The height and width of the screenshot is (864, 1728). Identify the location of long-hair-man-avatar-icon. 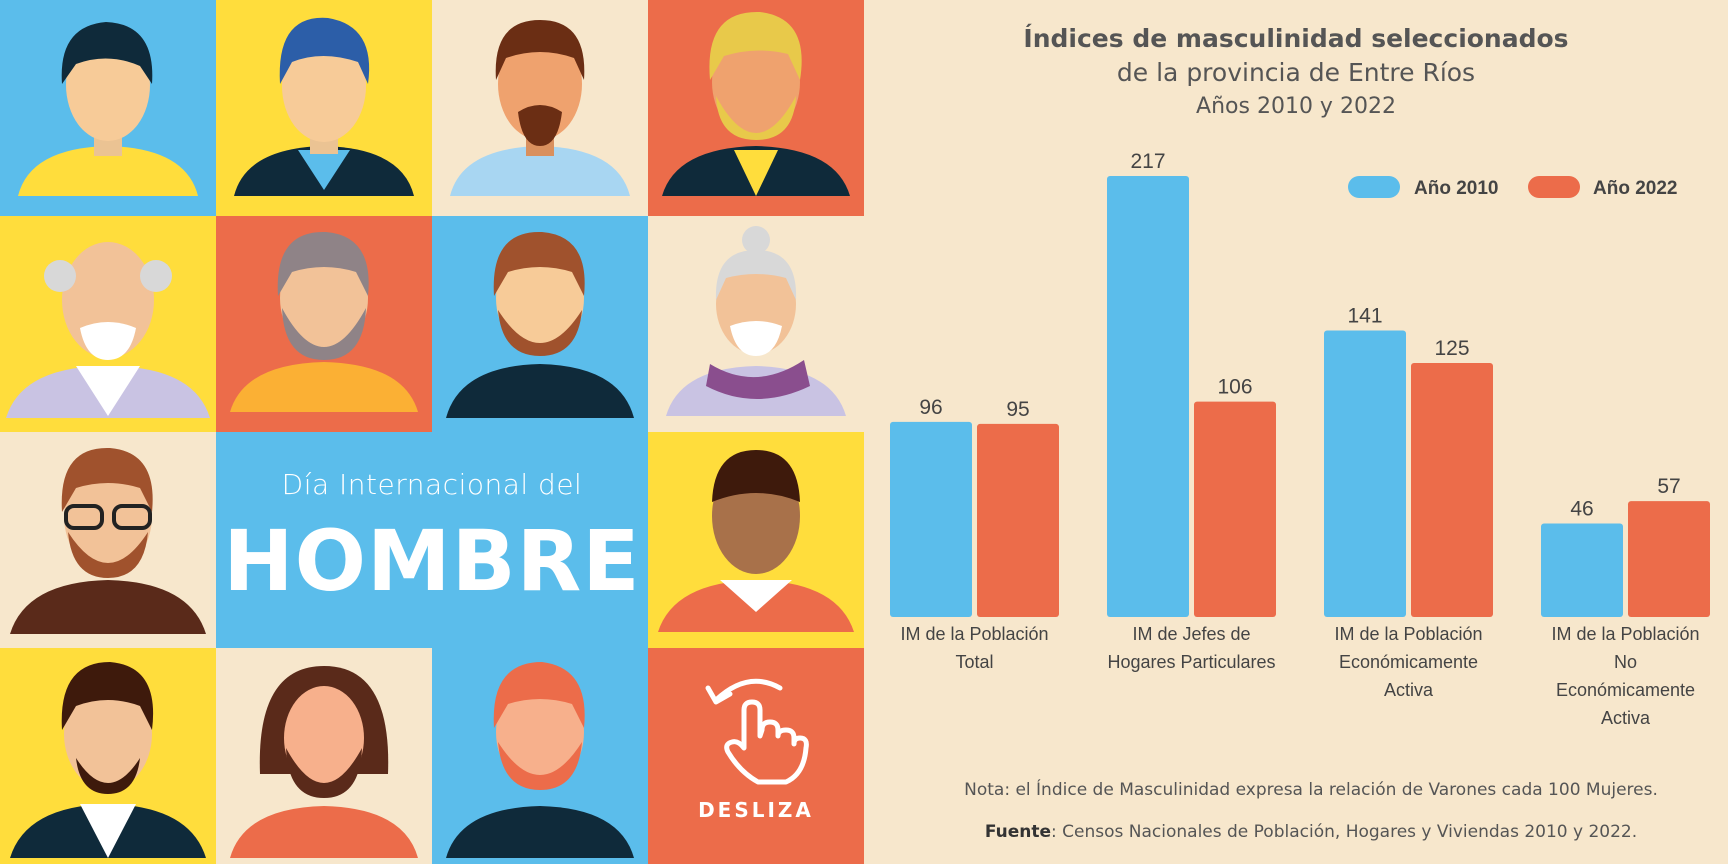
(324, 762).